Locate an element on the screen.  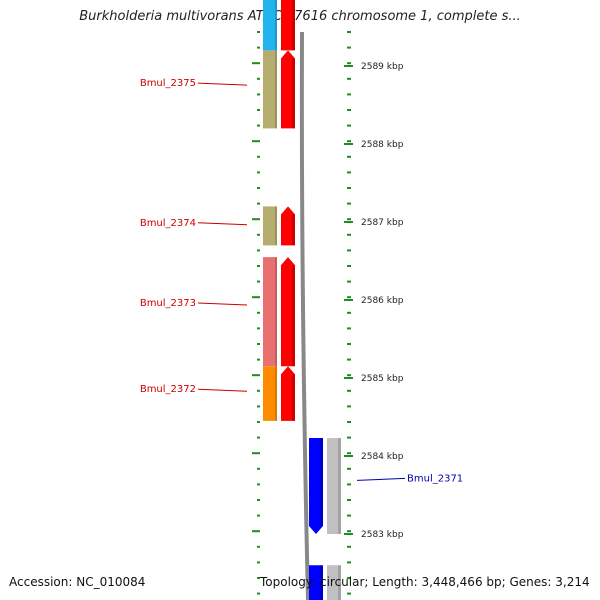
gene-label: Bmul_2375 is located at coordinates (168, 83).